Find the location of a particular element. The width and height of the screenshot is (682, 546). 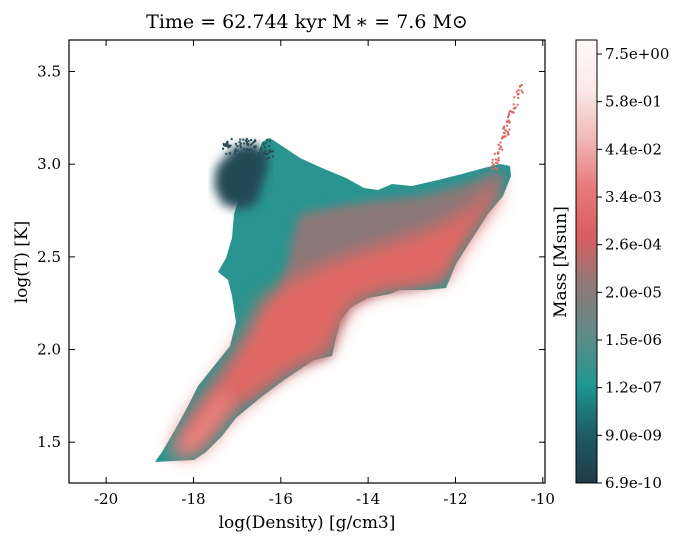

x-tick-label: -16 is located at coordinates (281, 499).